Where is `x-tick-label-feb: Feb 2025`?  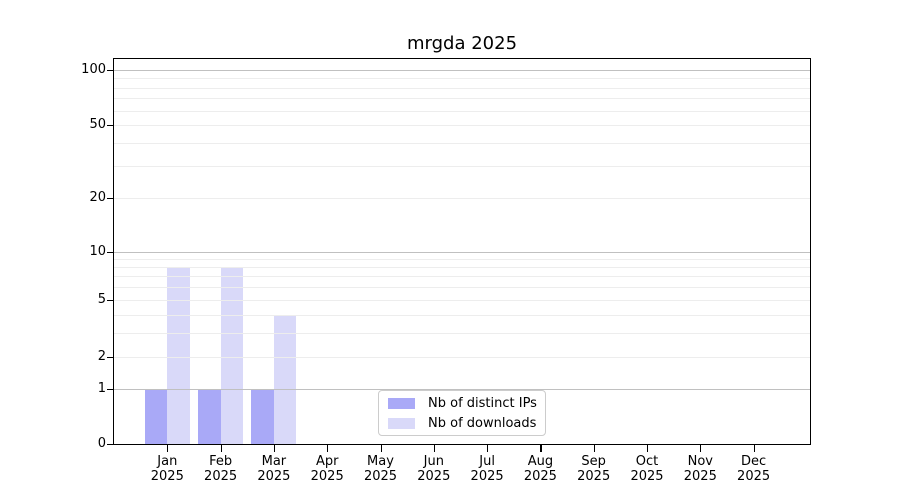 x-tick-label-feb: Feb 2025 is located at coordinates (221, 469).